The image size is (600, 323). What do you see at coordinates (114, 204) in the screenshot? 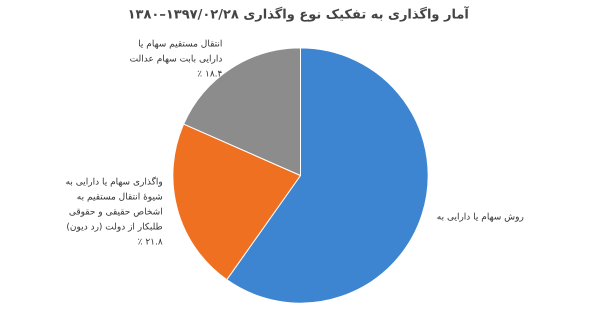
I see `slice-label: واگذاری سهام یا دارایی به شیوهٔ انتقال مستقیم به اشخاص حقیقی و حقوقی طلبکار از دولت (رد دیون)` at bounding box center [114, 204].